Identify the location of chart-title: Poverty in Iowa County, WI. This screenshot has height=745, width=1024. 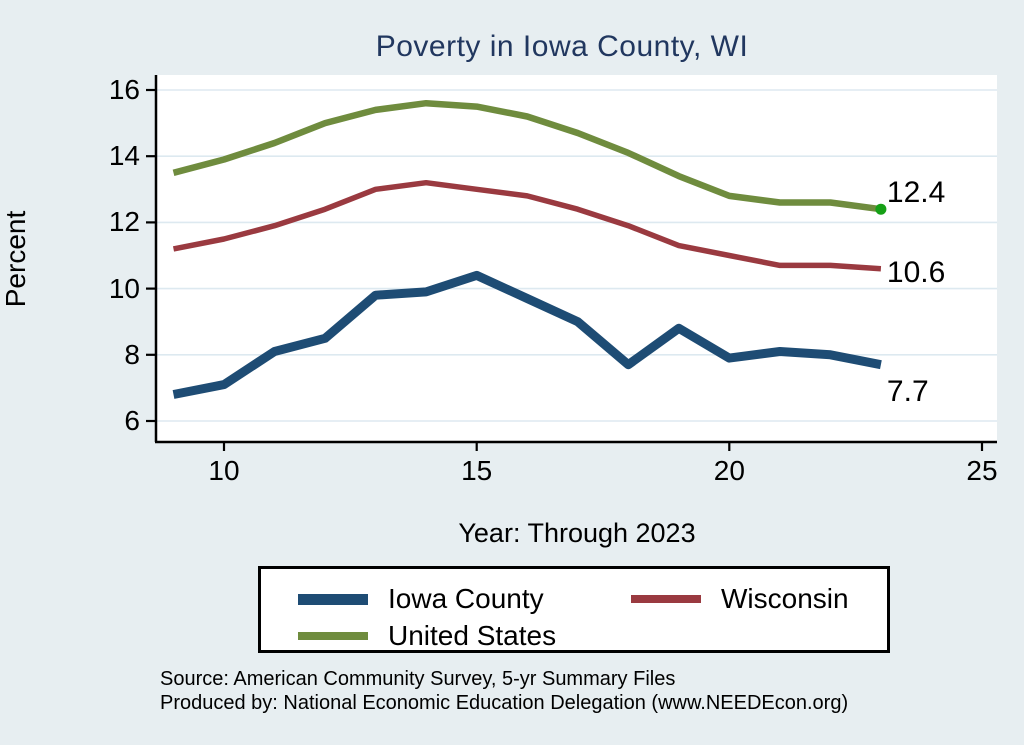
(562, 46).